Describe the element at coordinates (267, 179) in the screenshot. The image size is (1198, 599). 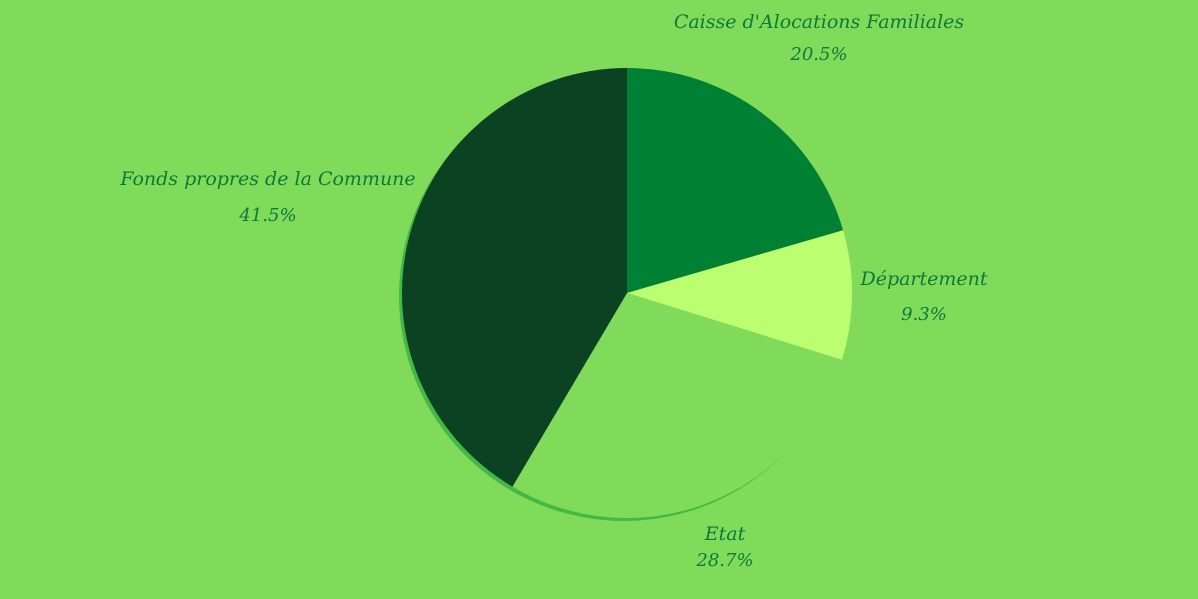
I see `slice-label-4: Fonds propres de la Commune` at that location.